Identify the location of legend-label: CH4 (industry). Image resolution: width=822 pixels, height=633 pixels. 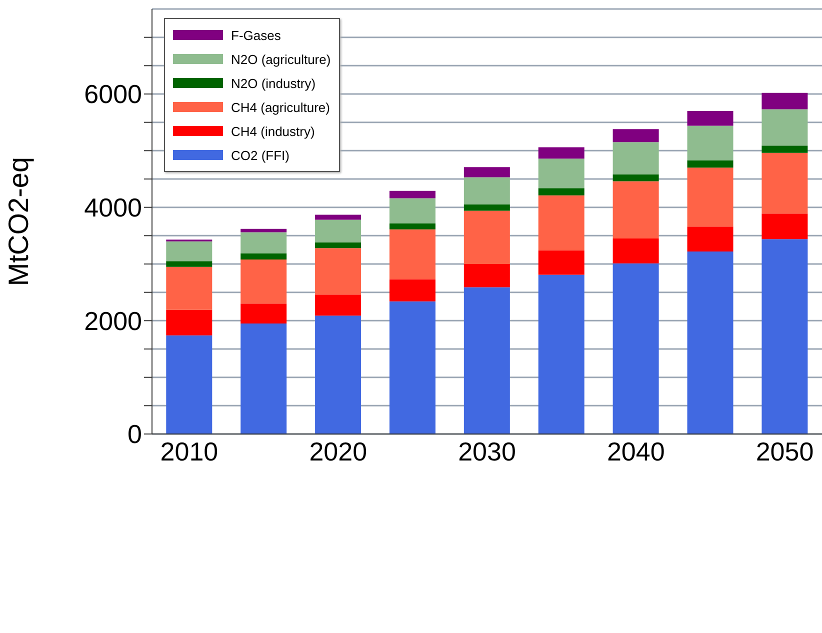
(273, 131).